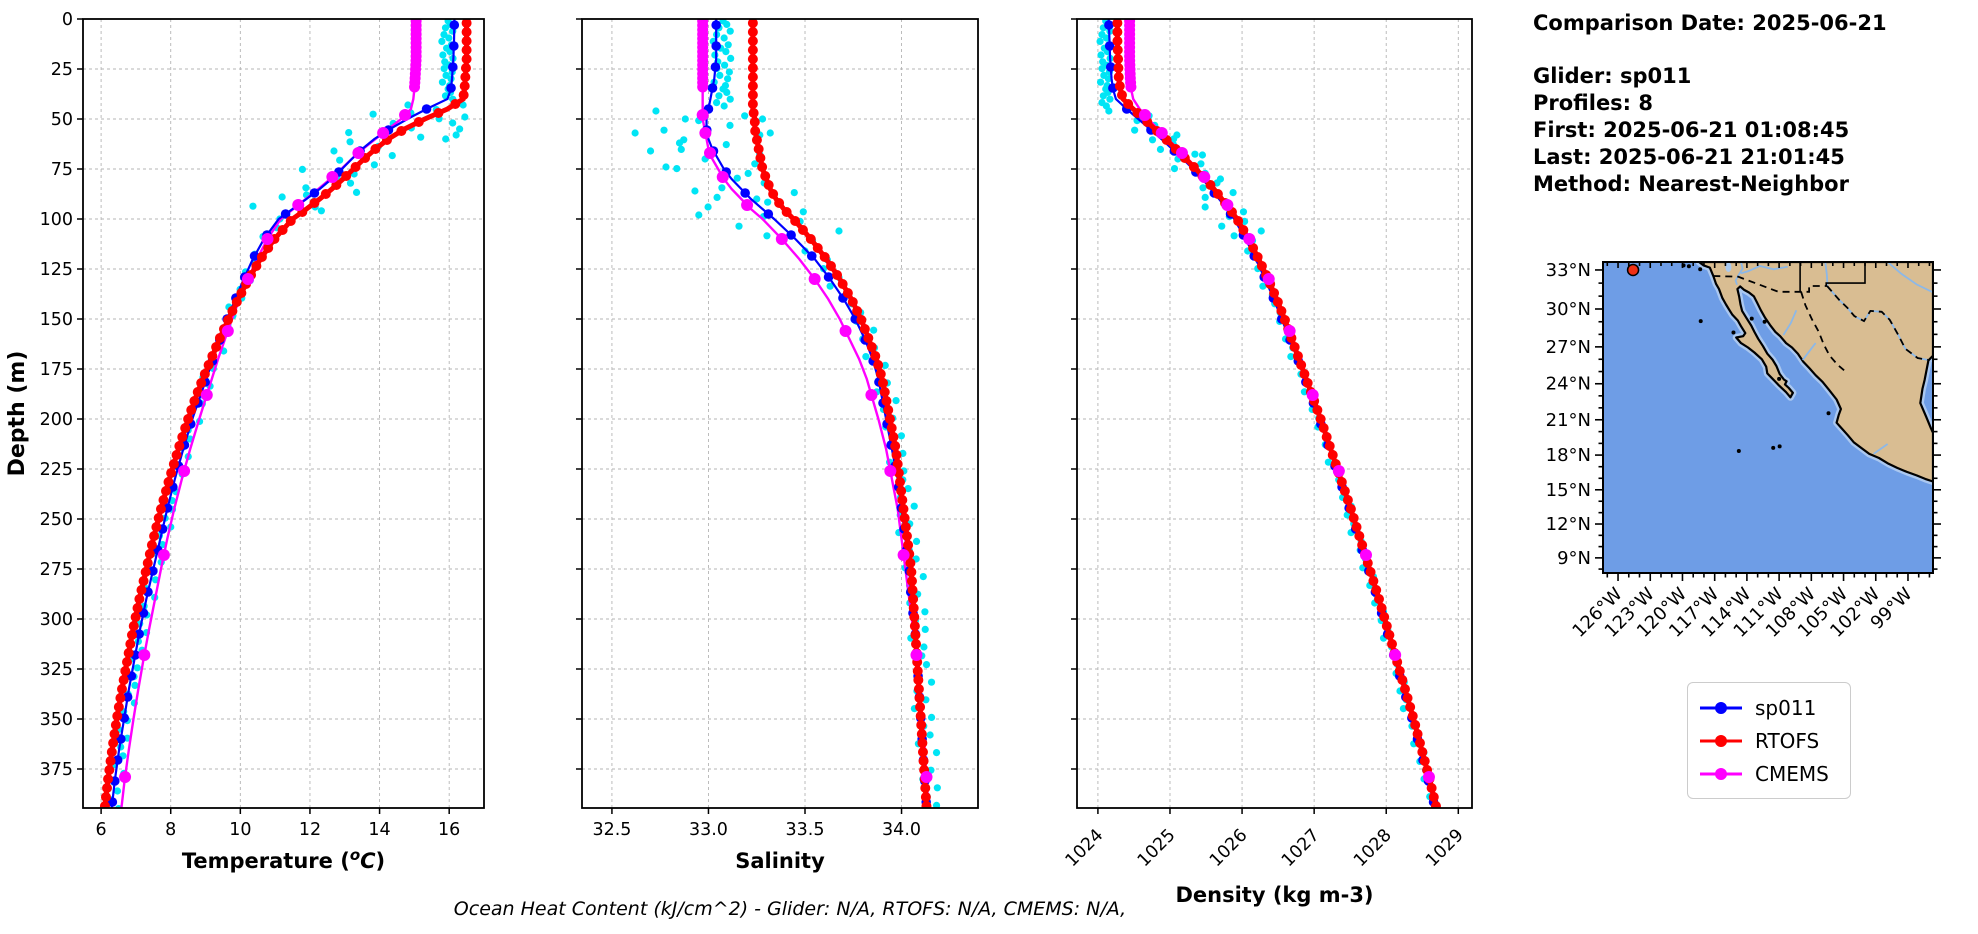  I want to click on depth-axis-label: Depth (m), so click(17, 414).